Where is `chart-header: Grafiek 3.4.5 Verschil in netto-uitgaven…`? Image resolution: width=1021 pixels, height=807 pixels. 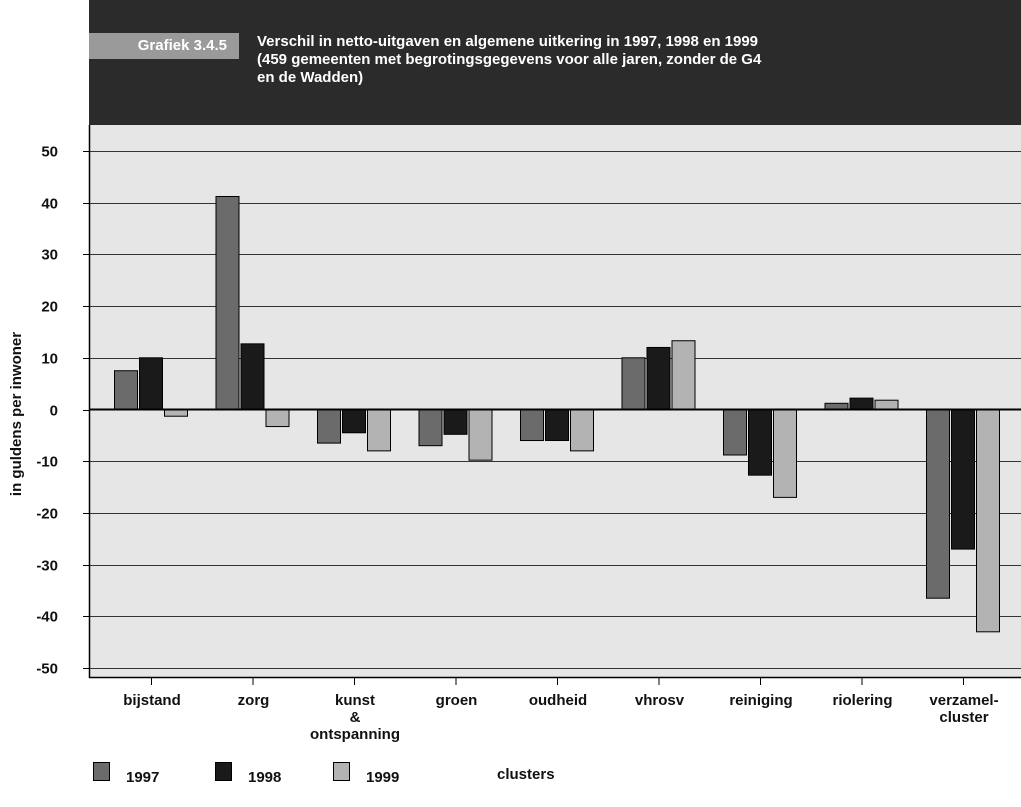 chart-header: Grafiek 3.4.5 Verschil in netto-uitgaven… is located at coordinates (555, 62).